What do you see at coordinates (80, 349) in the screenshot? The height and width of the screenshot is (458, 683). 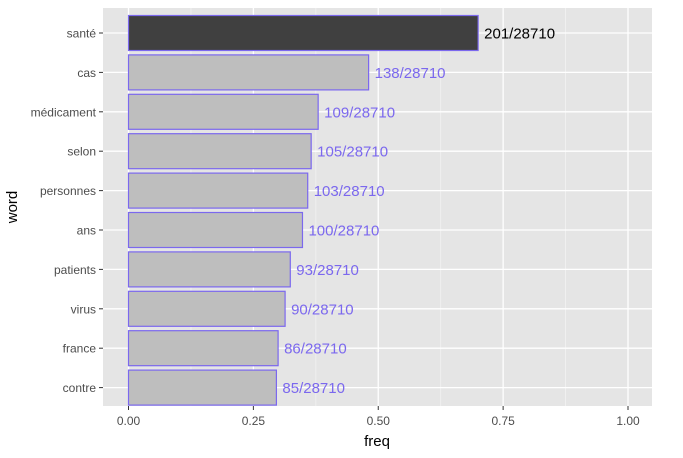 I see `y-tick-label: france` at bounding box center [80, 349].